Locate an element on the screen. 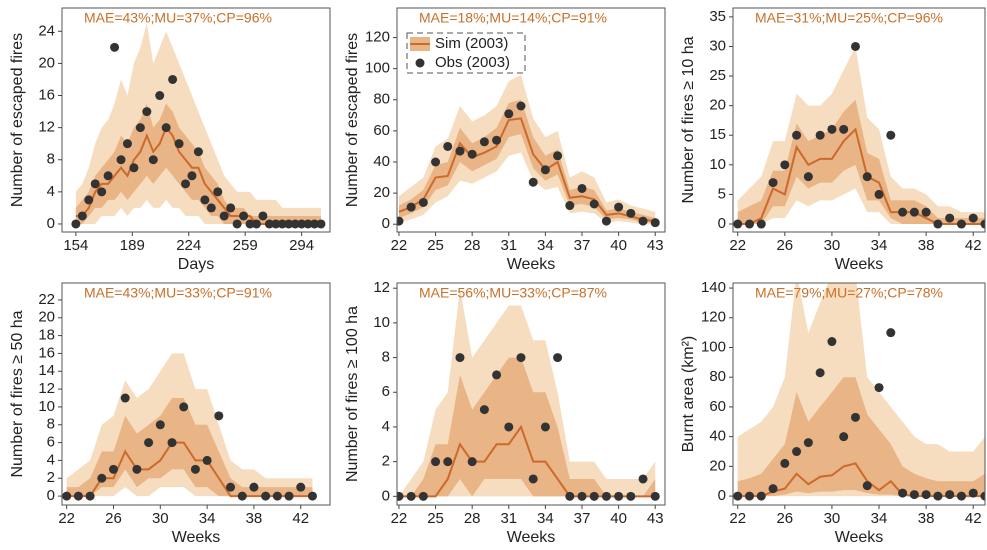 This screenshot has width=987, height=550. x-tick-label: 224 is located at coordinates (188, 245).